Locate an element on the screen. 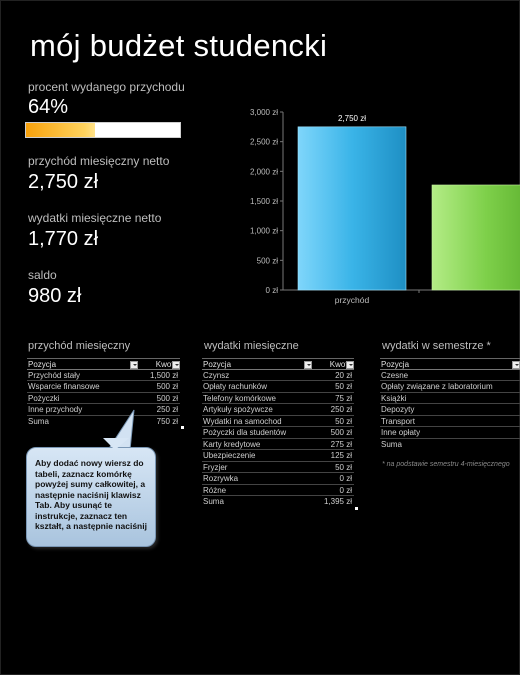  row-item-name: Transport is located at coordinates (398, 421).